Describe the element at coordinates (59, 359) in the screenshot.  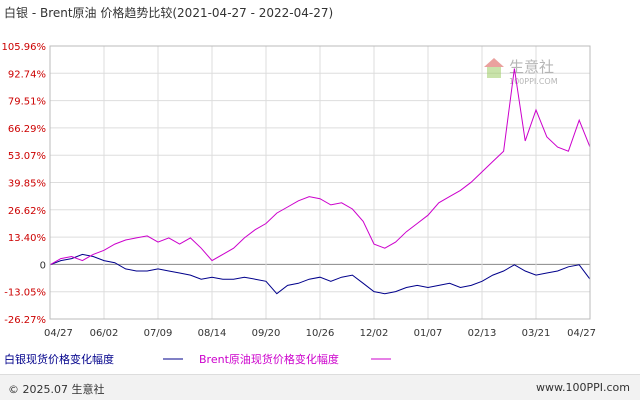
I see `legend-label-silver: 白银现货价格变化幅度` at that location.